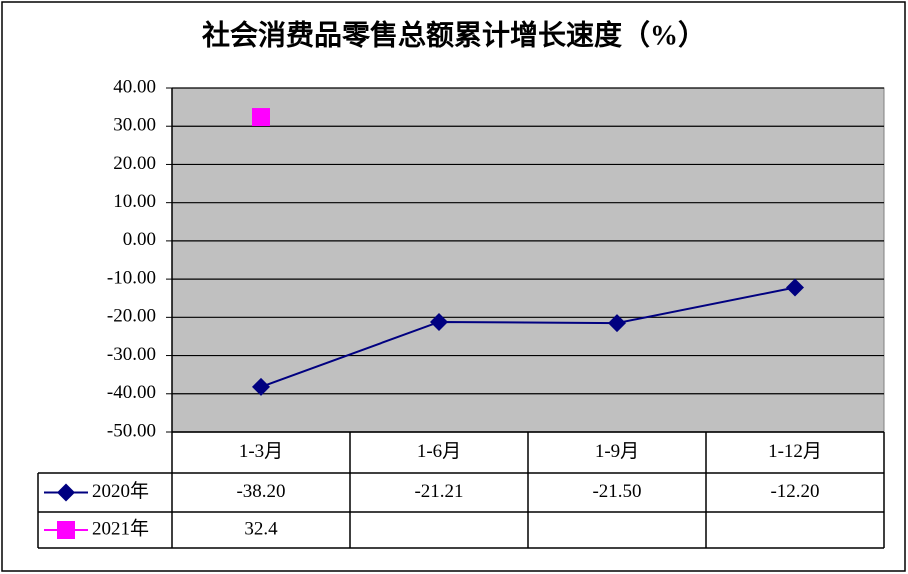 The width and height of the screenshot is (908, 574). I want to click on table-value: -21.50, so click(616, 491).